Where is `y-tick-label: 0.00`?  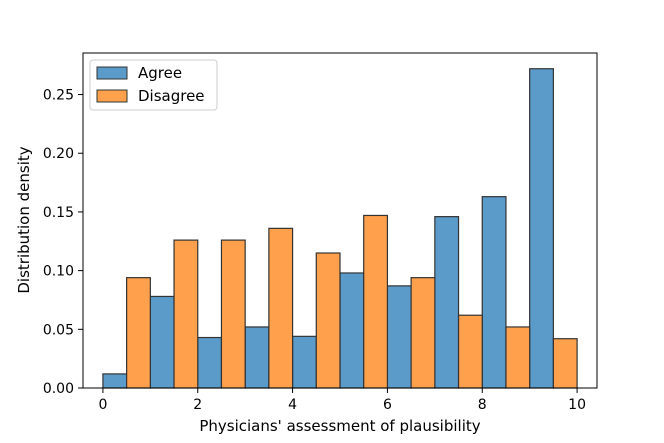
y-tick-label: 0.00 is located at coordinates (58, 389).